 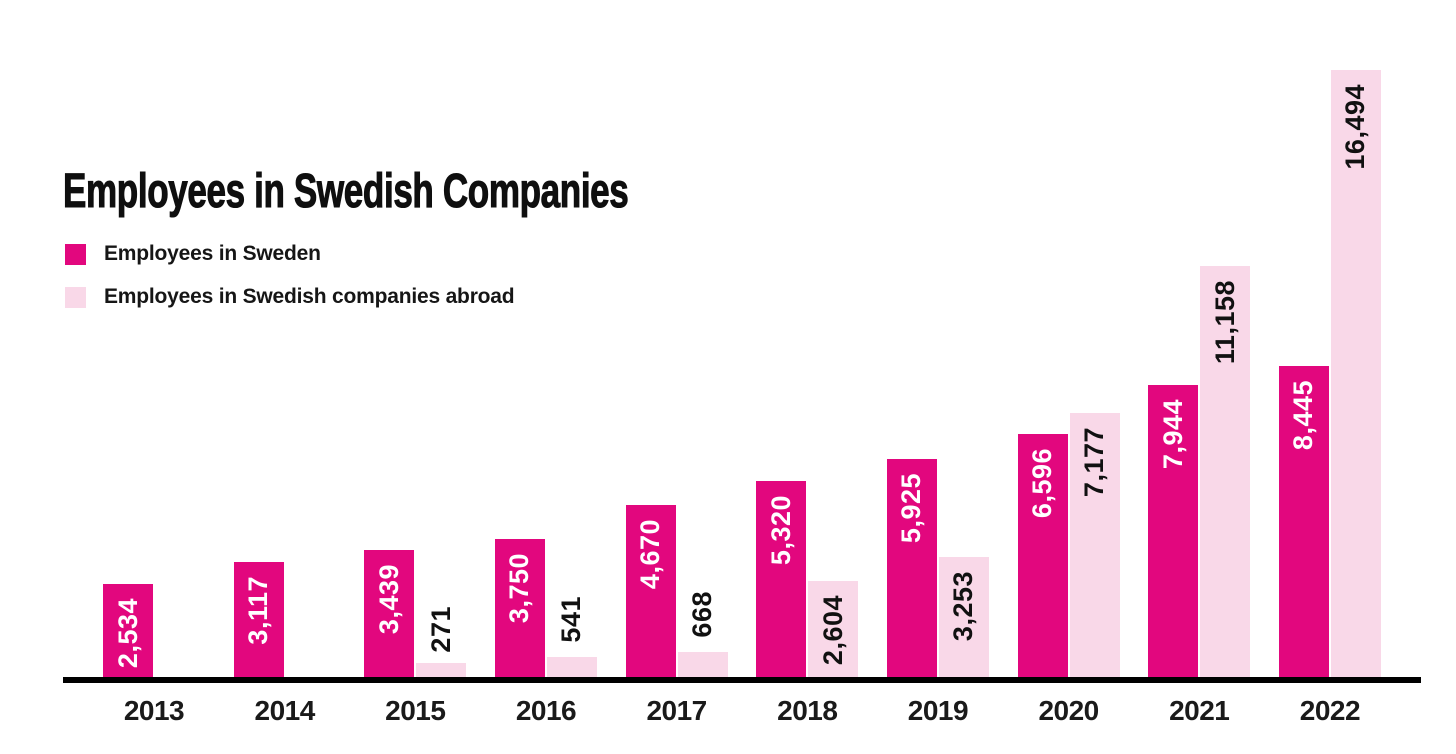 I want to click on bar-group-2018: 5,320 2,604, so click(x=807, y=373).